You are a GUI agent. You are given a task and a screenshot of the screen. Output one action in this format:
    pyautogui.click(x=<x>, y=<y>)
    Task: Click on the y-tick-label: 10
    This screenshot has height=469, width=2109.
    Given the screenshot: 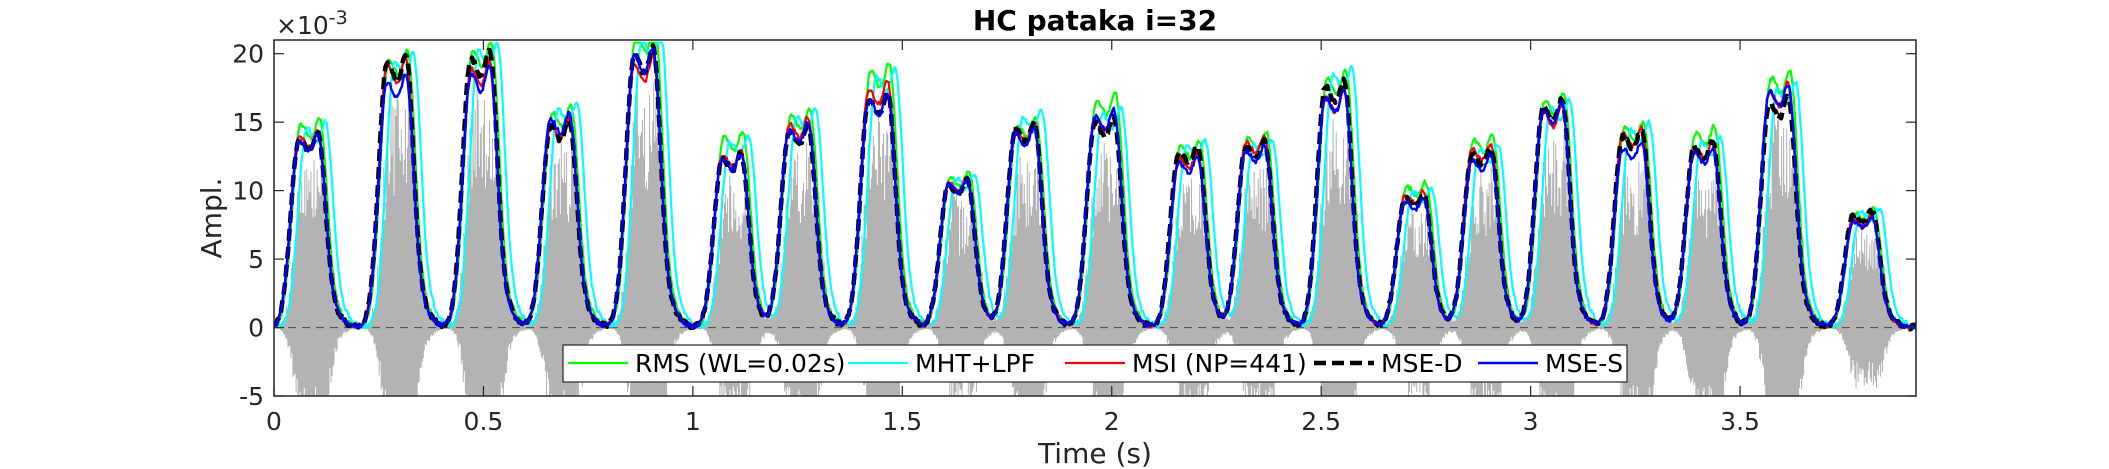 What is the action you would take?
    pyautogui.click(x=248, y=191)
    